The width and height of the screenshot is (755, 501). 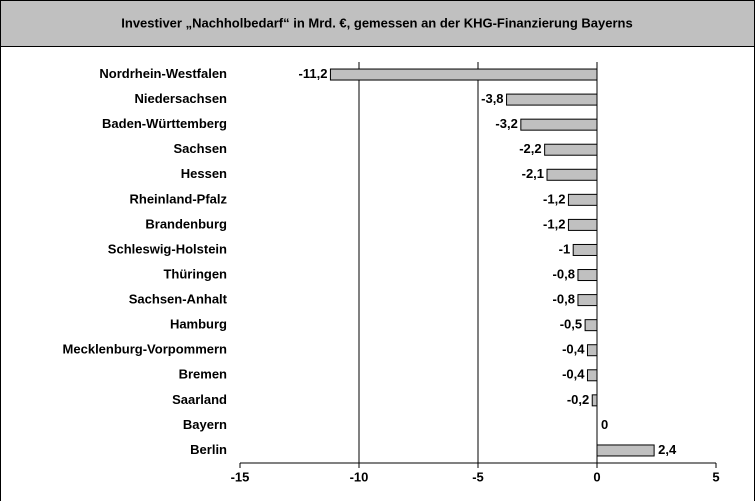 I want to click on y-tick-label: Sachsen-Anhalt, so click(x=178, y=299).